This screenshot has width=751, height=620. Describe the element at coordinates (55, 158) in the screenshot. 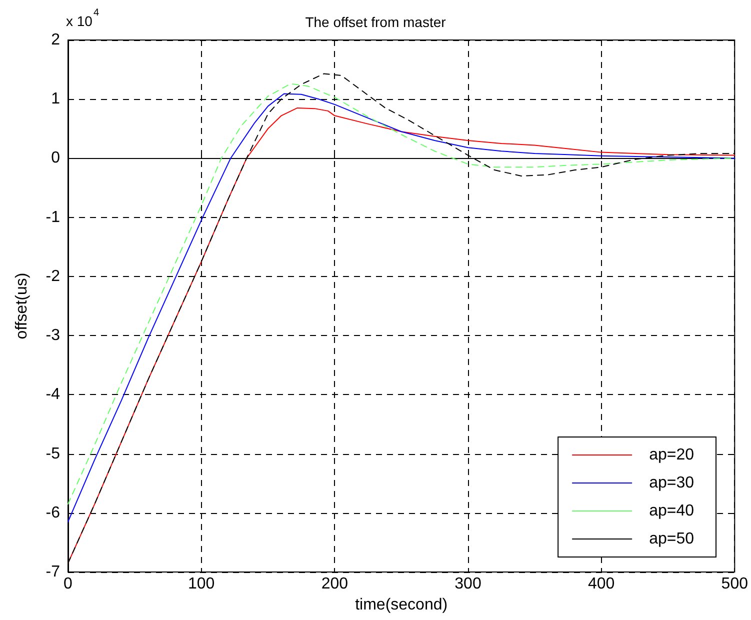

I see `y-tick-label: 0` at that location.